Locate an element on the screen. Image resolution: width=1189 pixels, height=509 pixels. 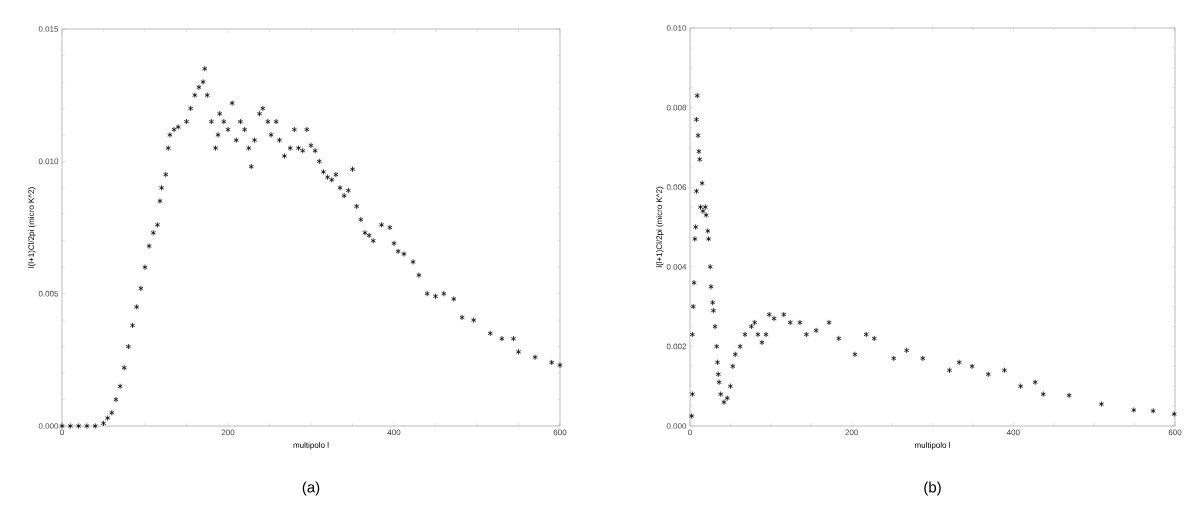
text: (a) is located at coordinates (311, 488).